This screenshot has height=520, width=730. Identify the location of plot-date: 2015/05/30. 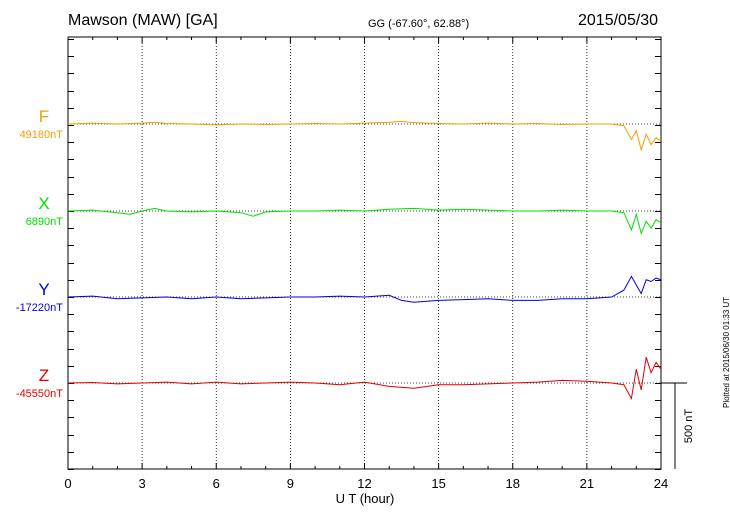
(618, 20).